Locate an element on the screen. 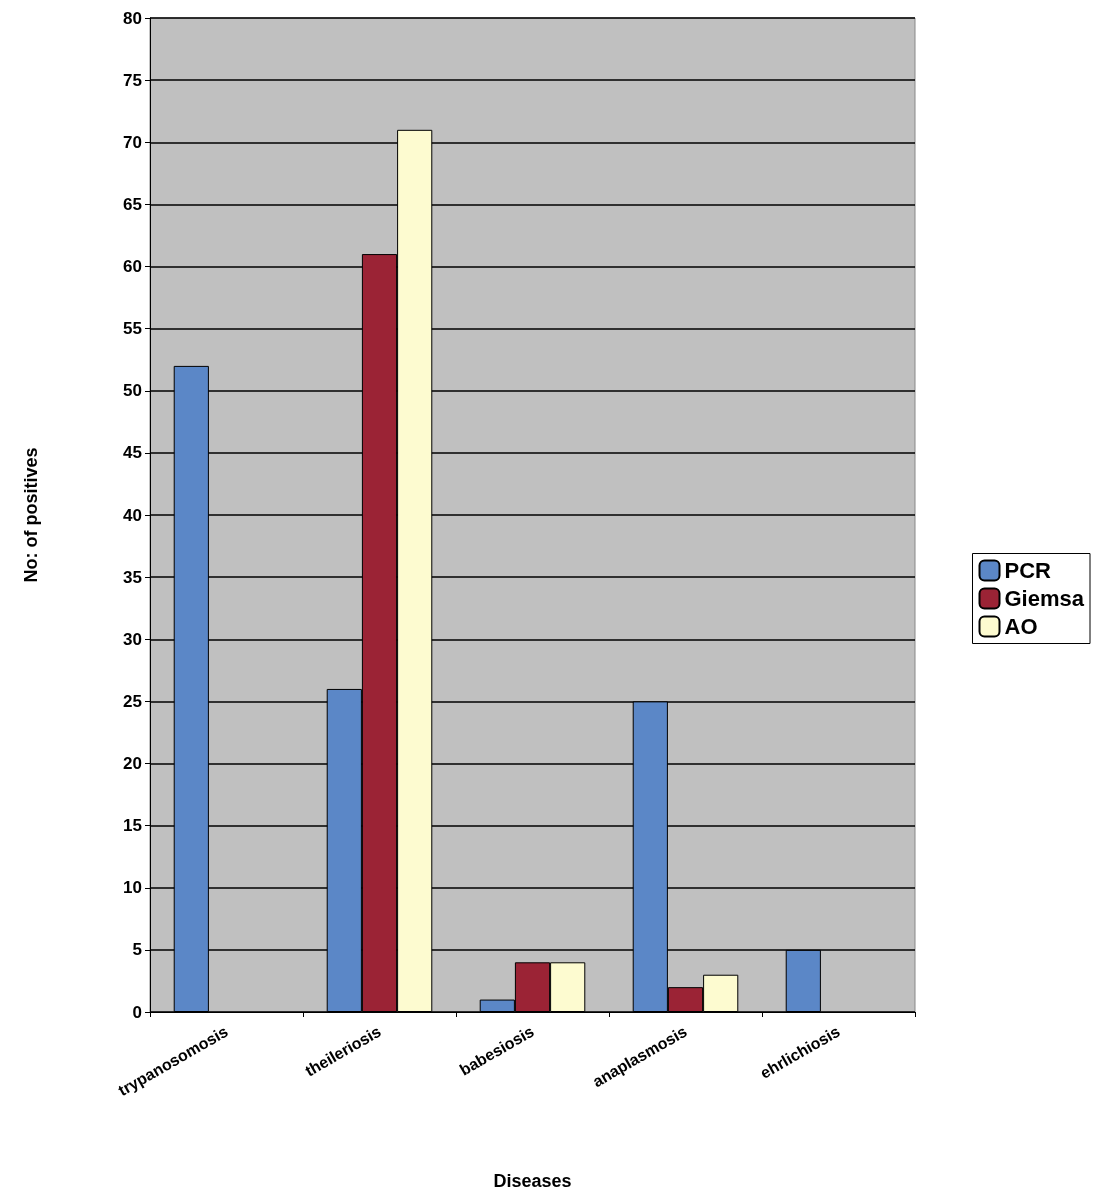  y-tick-label: 10 is located at coordinates (132, 888).